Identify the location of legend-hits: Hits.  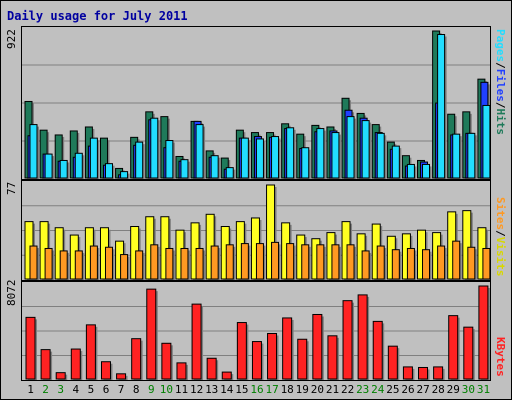
(500, 122).